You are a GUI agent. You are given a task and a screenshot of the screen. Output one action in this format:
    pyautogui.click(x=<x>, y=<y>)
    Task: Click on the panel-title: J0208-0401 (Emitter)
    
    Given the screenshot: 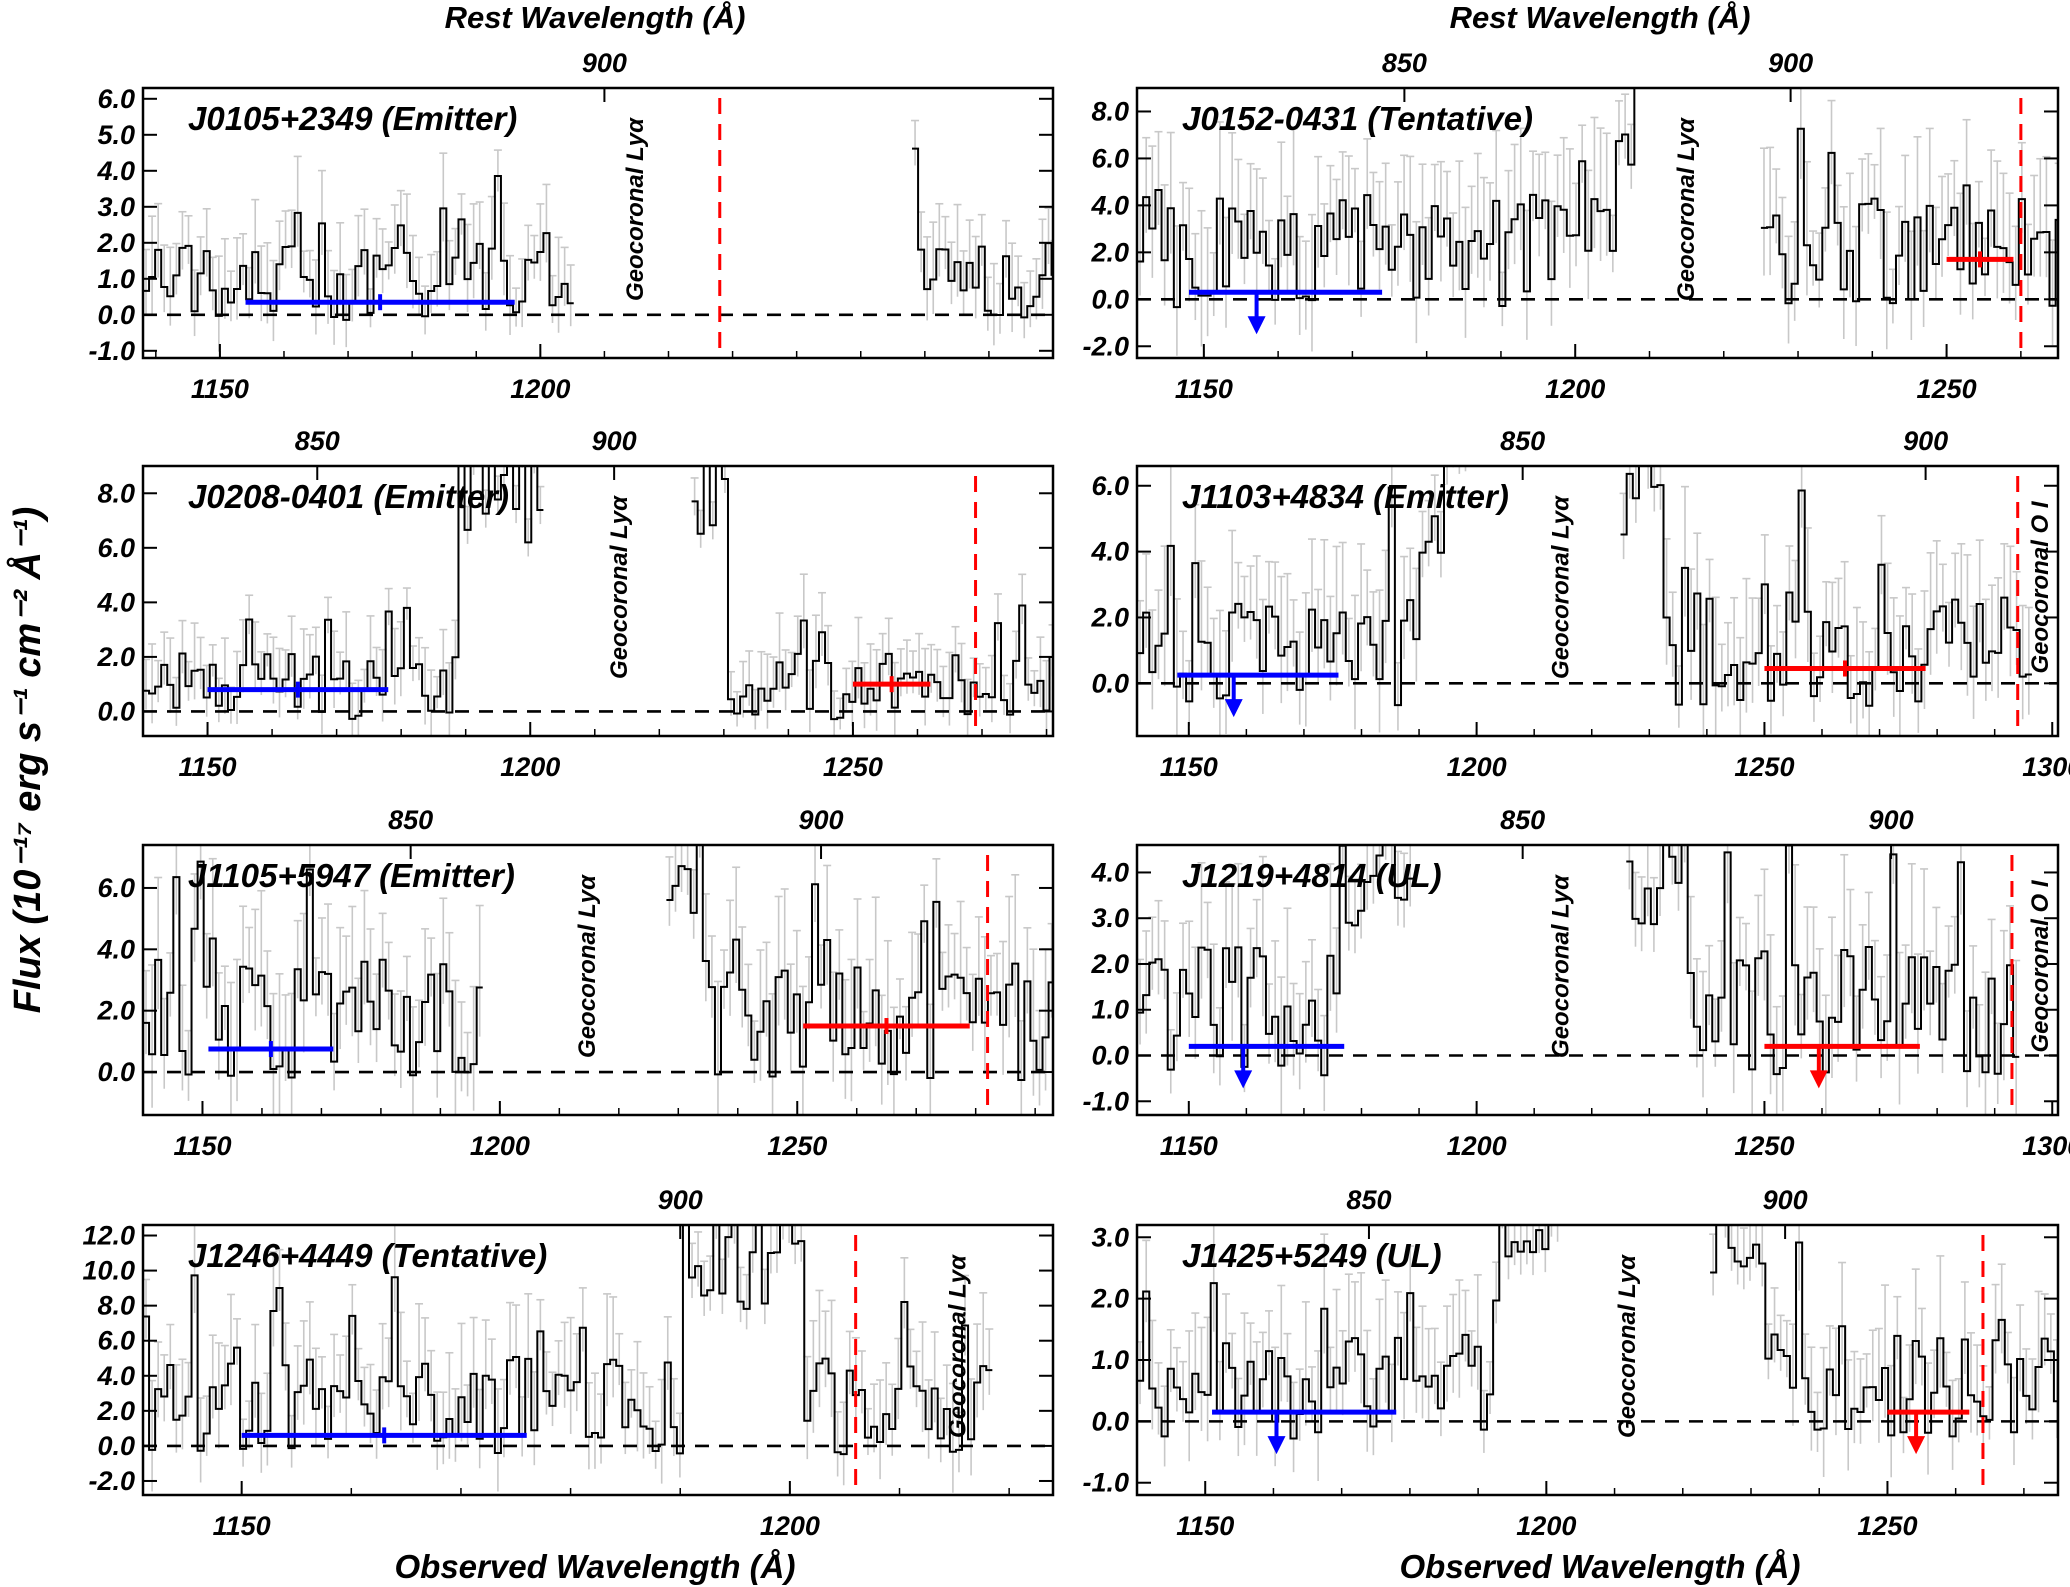 What is the action you would take?
    pyautogui.click(x=348, y=496)
    